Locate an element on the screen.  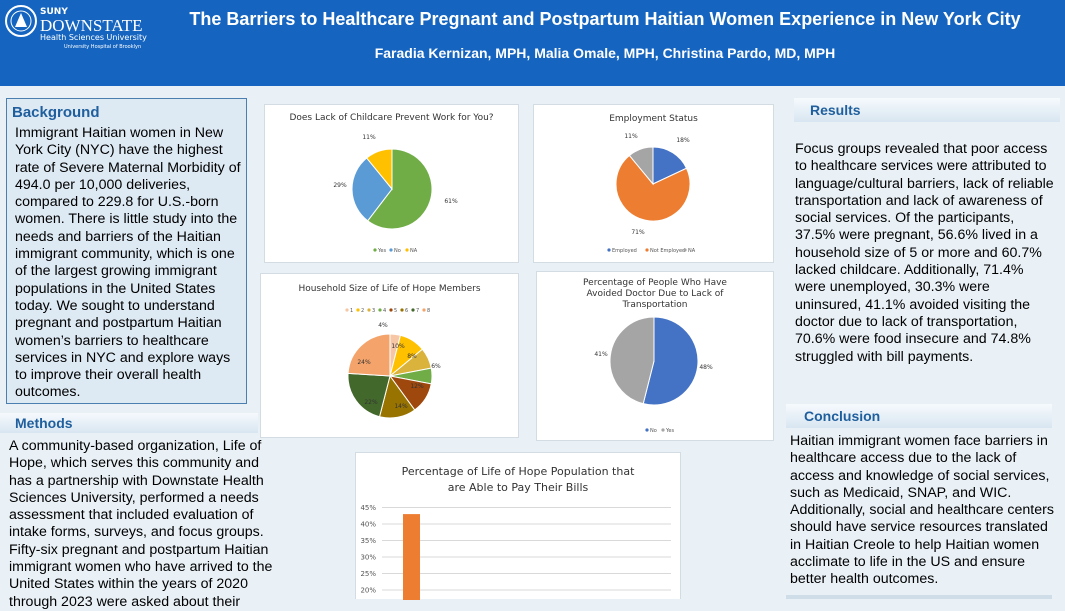
slice-label: 61% is located at coordinates (451, 201).